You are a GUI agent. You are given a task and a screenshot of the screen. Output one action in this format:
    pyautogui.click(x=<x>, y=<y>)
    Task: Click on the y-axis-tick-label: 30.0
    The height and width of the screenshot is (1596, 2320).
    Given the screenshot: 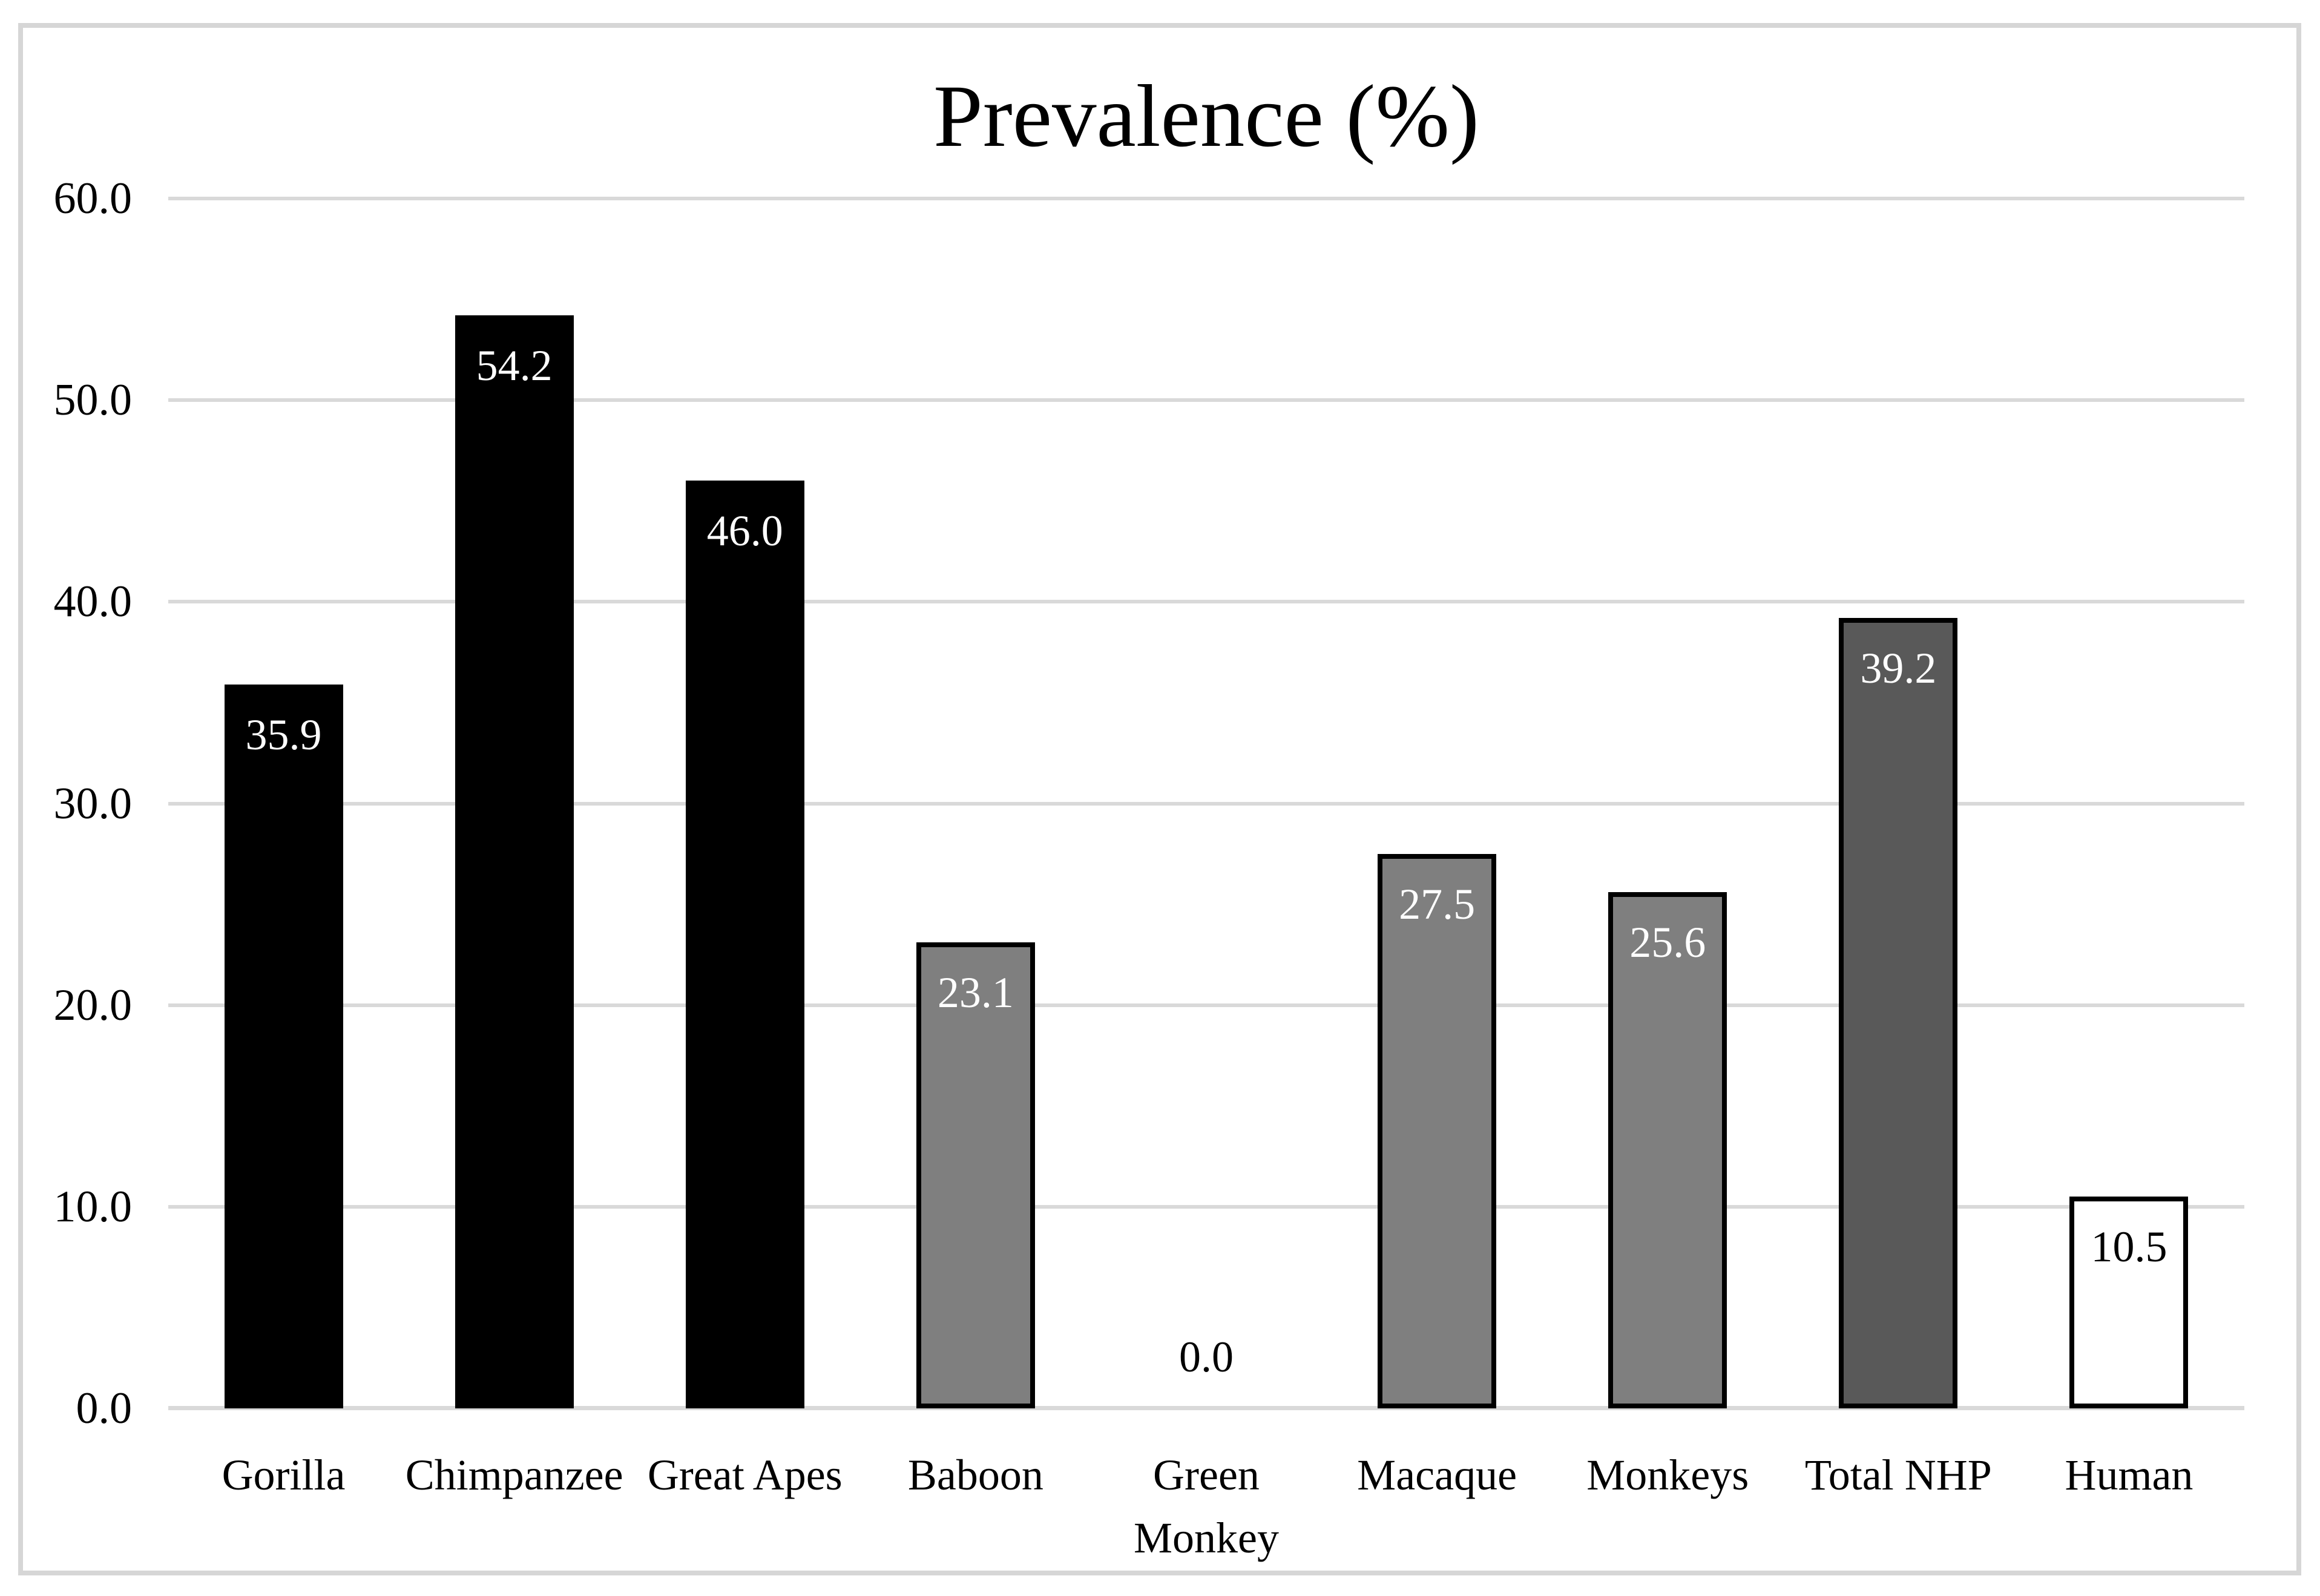 What is the action you would take?
    pyautogui.click(x=93, y=803)
    